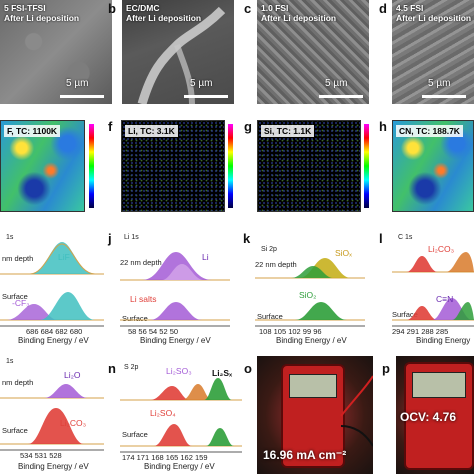 This screenshot has width=474, height=474. I want to click on dendrite-shape, so click(181, 55).